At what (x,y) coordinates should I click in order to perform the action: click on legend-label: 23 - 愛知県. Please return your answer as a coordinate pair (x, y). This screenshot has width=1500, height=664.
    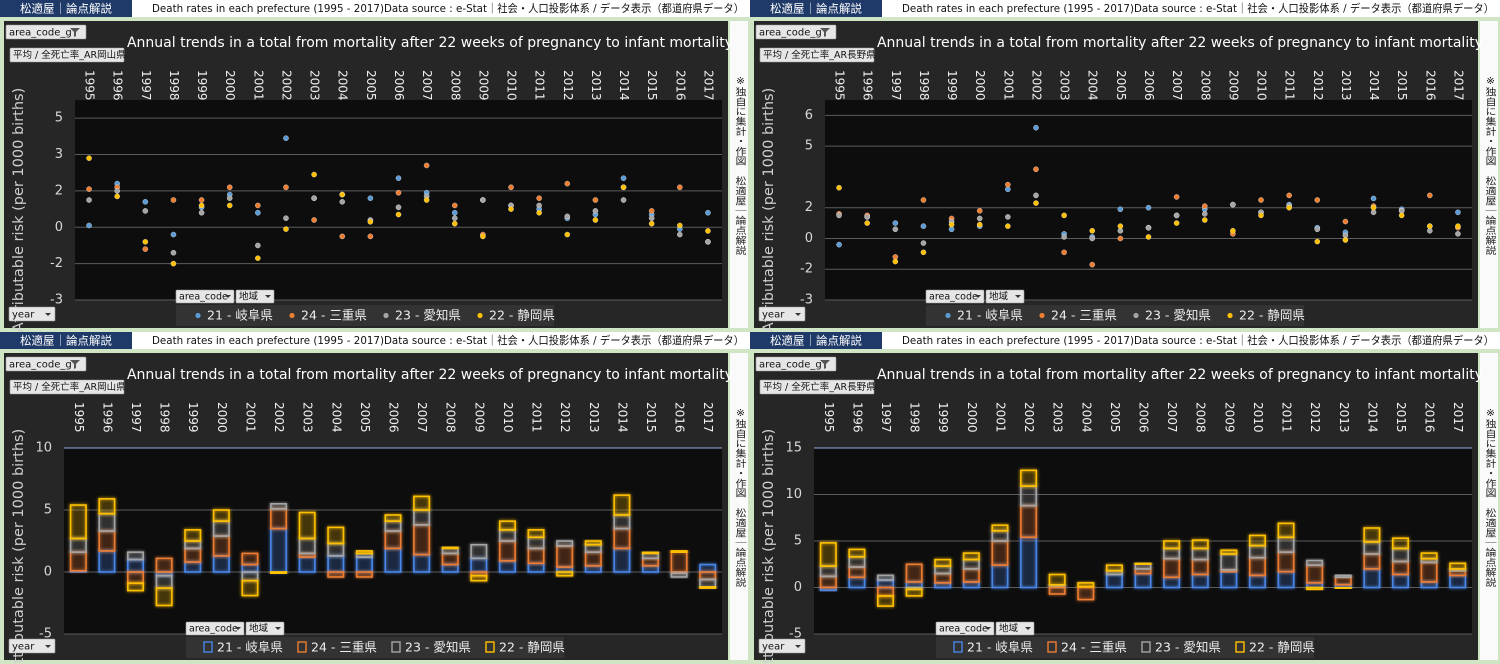
    Looking at the image, I should click on (438, 647).